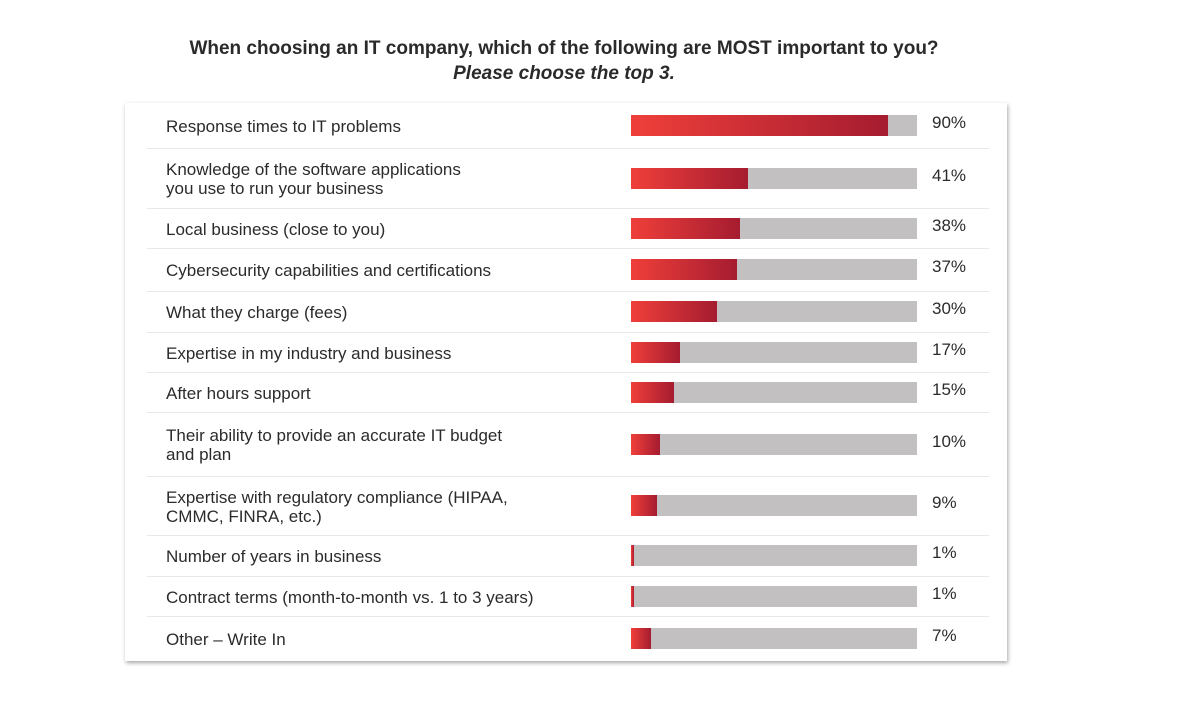 This screenshot has width=1186, height=718. I want to click on category-label-line: and plan, so click(199, 454).